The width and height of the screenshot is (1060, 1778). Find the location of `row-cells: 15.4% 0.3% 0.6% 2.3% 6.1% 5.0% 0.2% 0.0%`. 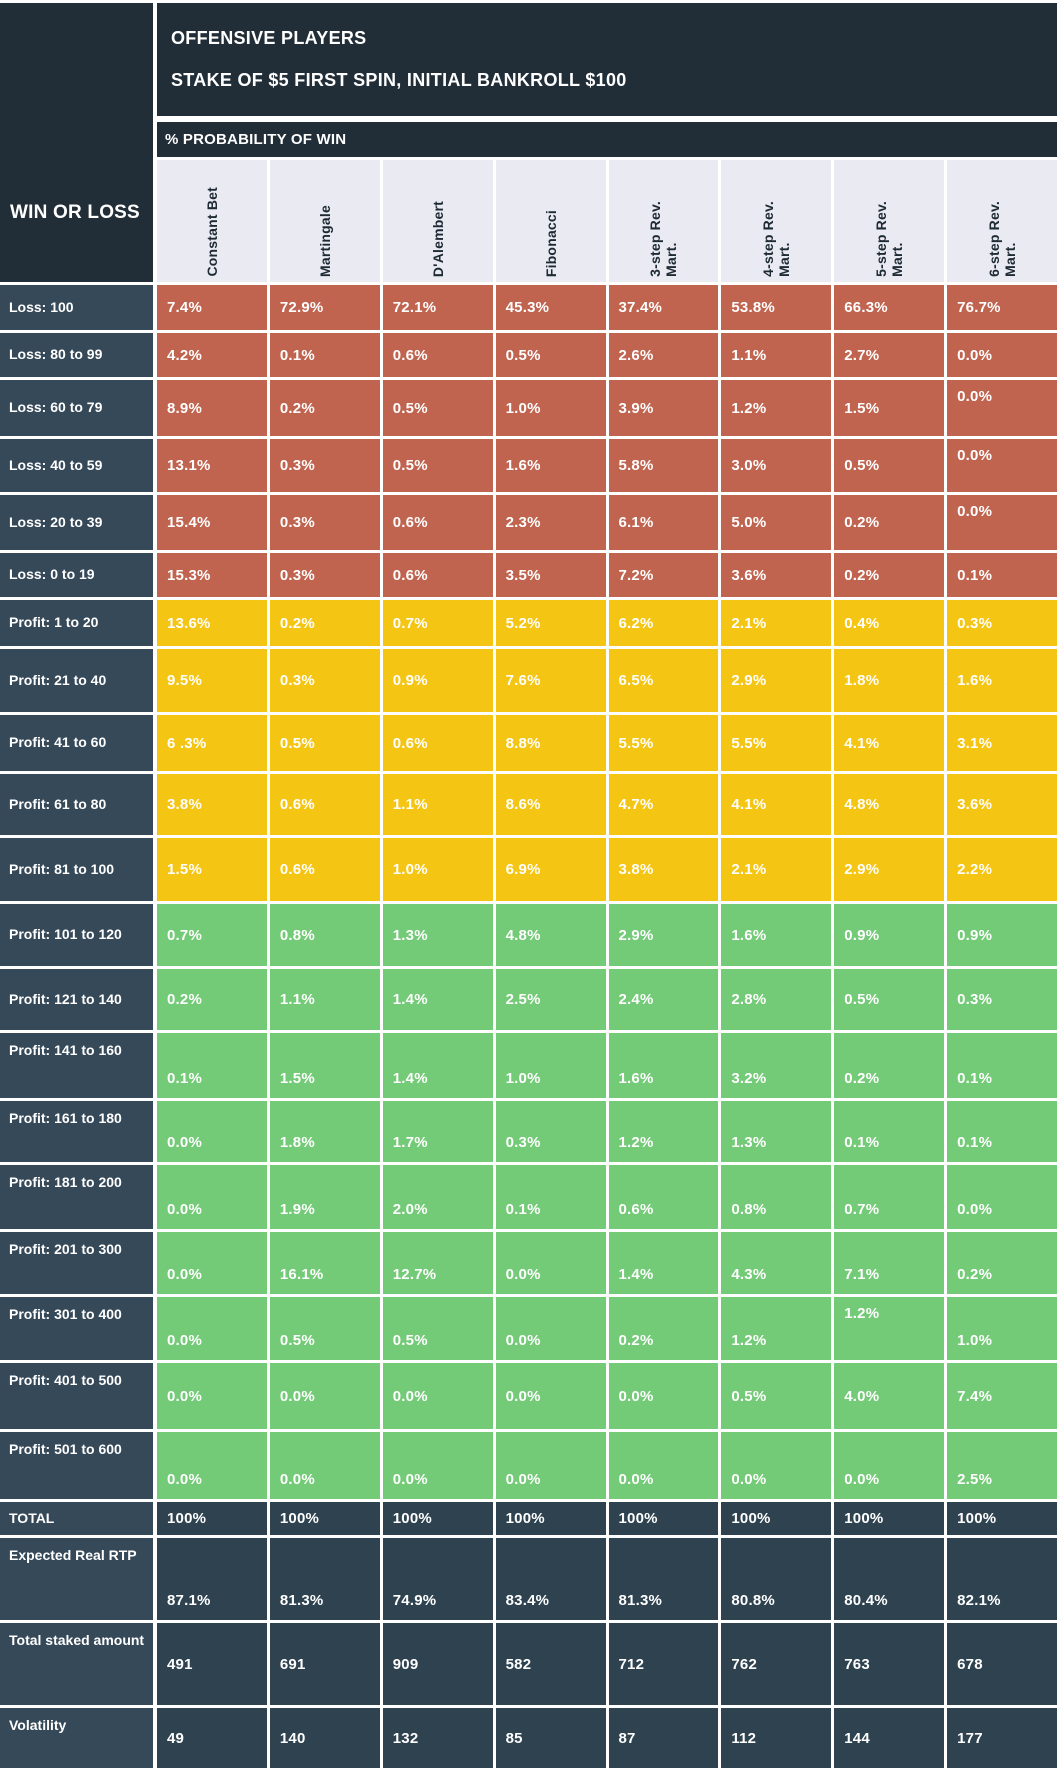

row-cells: 15.4% 0.3% 0.6% 2.3% 6.1% 5.0% 0.2% 0.0% is located at coordinates (607, 522).